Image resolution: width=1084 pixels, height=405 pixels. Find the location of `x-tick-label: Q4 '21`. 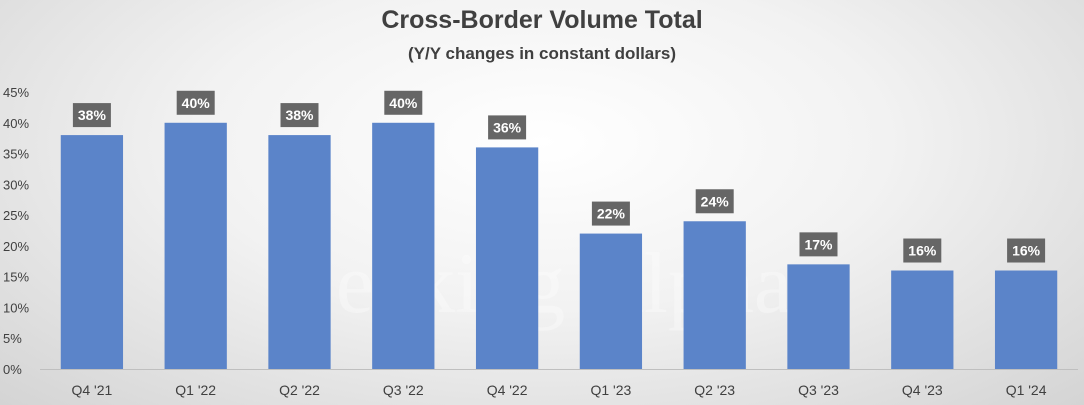

x-tick-label: Q4 '21 is located at coordinates (91, 390).